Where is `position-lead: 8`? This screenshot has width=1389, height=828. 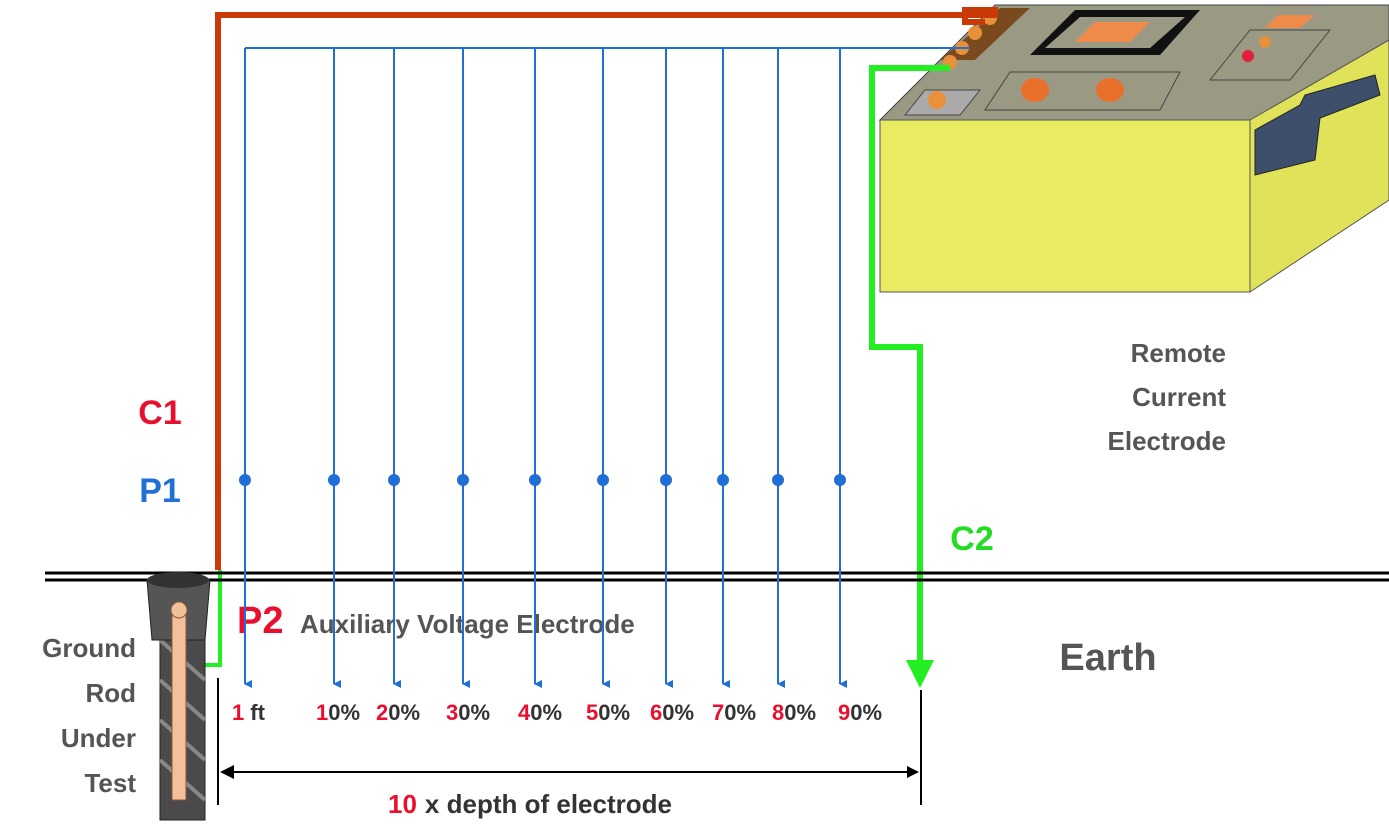
position-lead: 8 is located at coordinates (778, 712).